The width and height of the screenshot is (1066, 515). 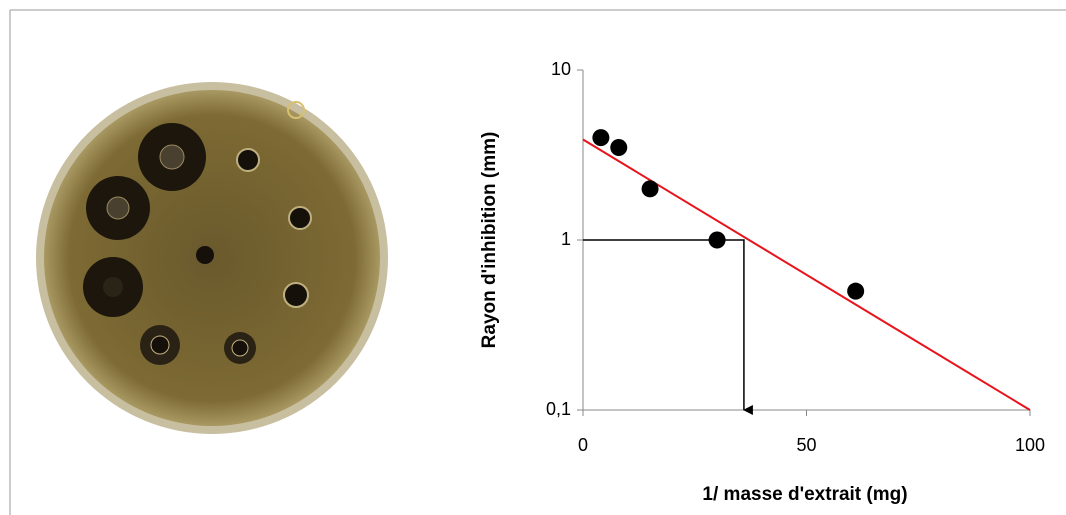 I want to click on x-tick-label: 100, so click(x=1030, y=445).